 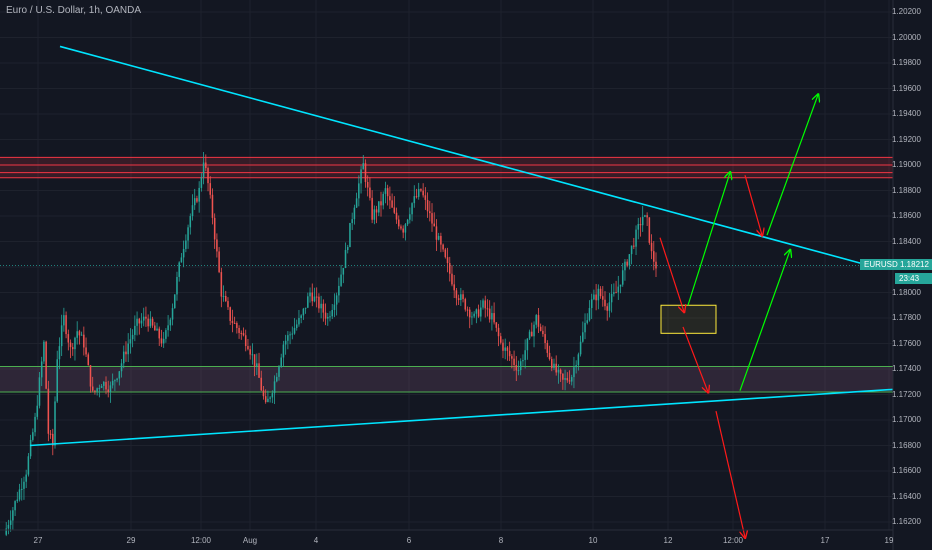 What do you see at coordinates (906, 113) in the screenshot?
I see `y-tick-label: 1.19400` at bounding box center [906, 113].